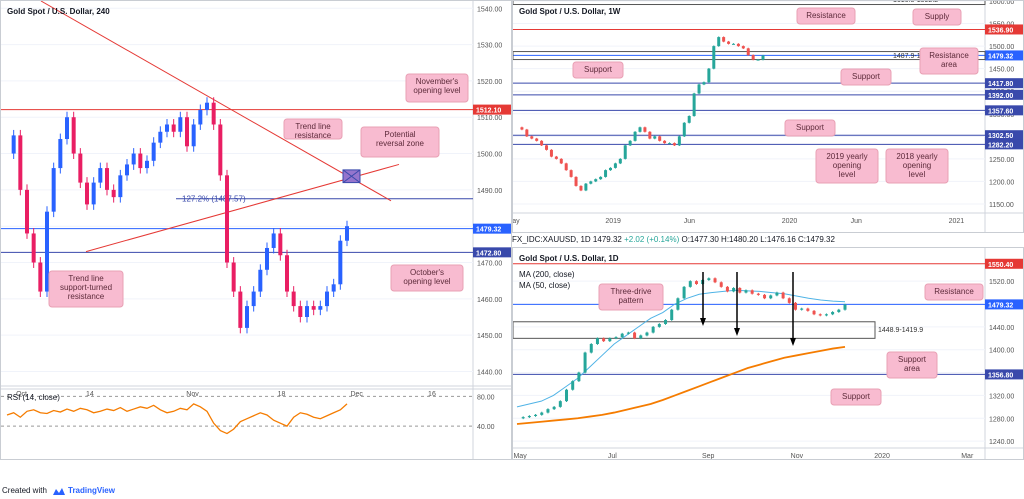  Describe the element at coordinates (1000, 30) in the screenshot. I see `price-label: 1536.90` at that location.